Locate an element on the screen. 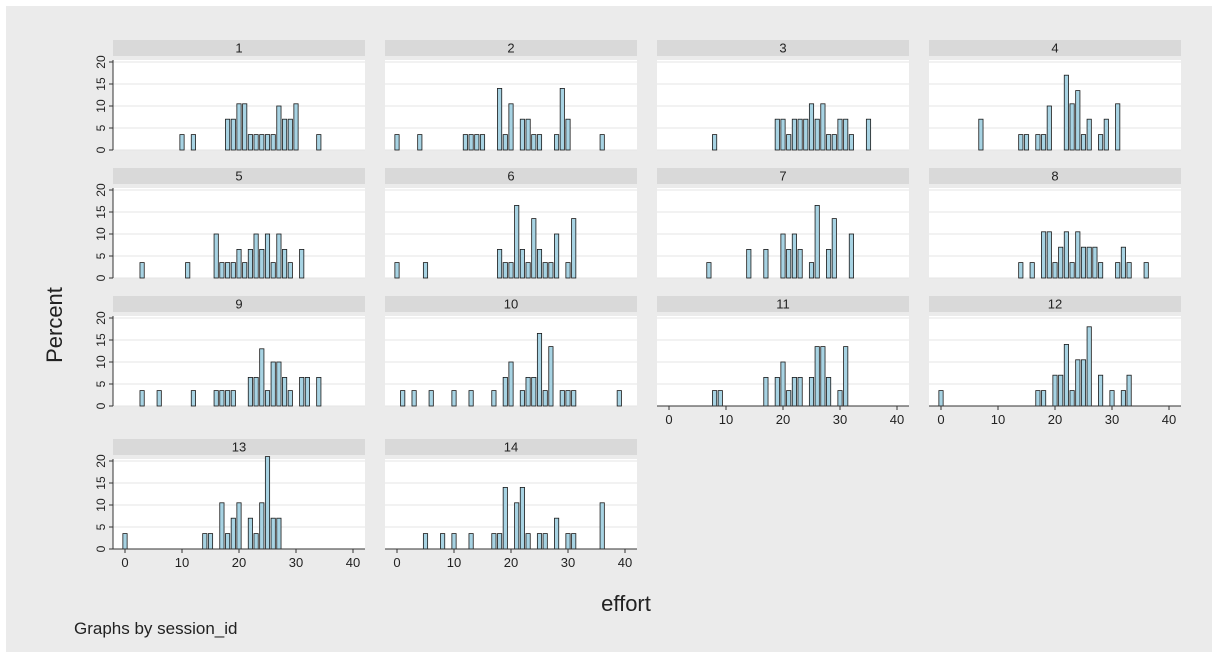 The height and width of the screenshot is (657, 1218). x-axis-title: effort is located at coordinates (626, 603).